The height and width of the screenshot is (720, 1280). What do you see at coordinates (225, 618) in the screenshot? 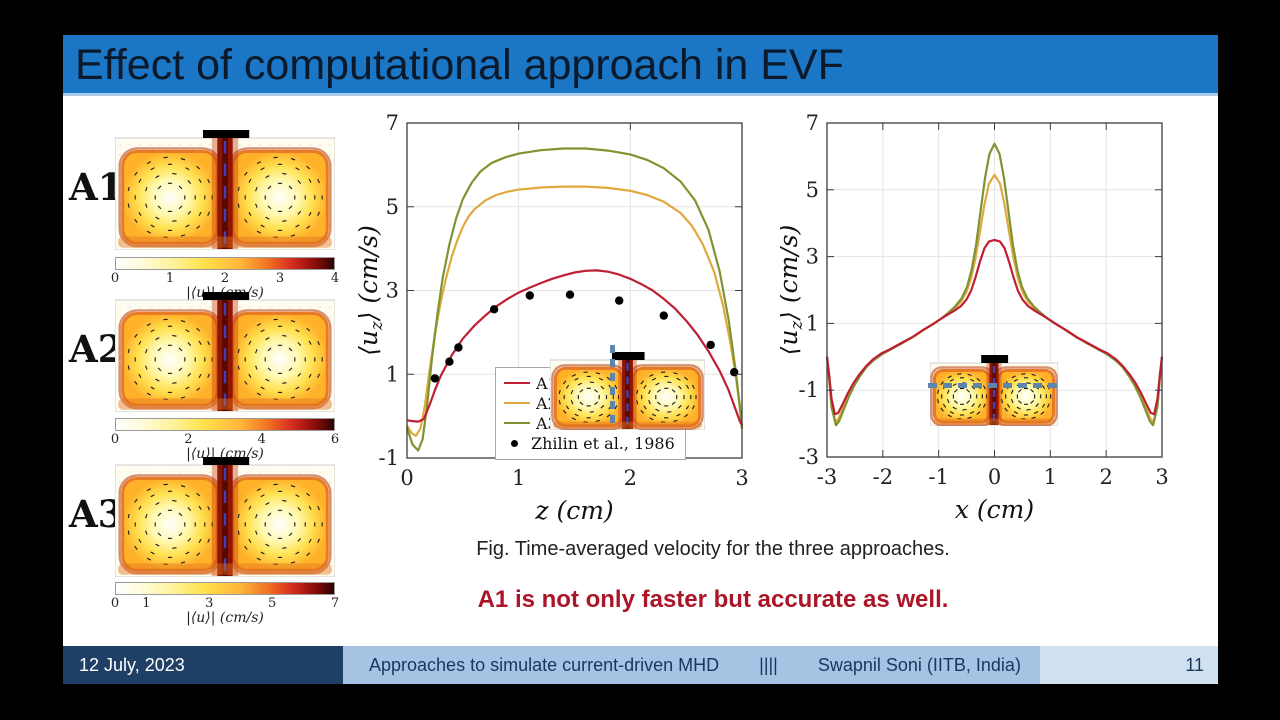
I see `colorbar-a3-unit: |⟨u⟩| (cm/s)` at bounding box center [225, 618].